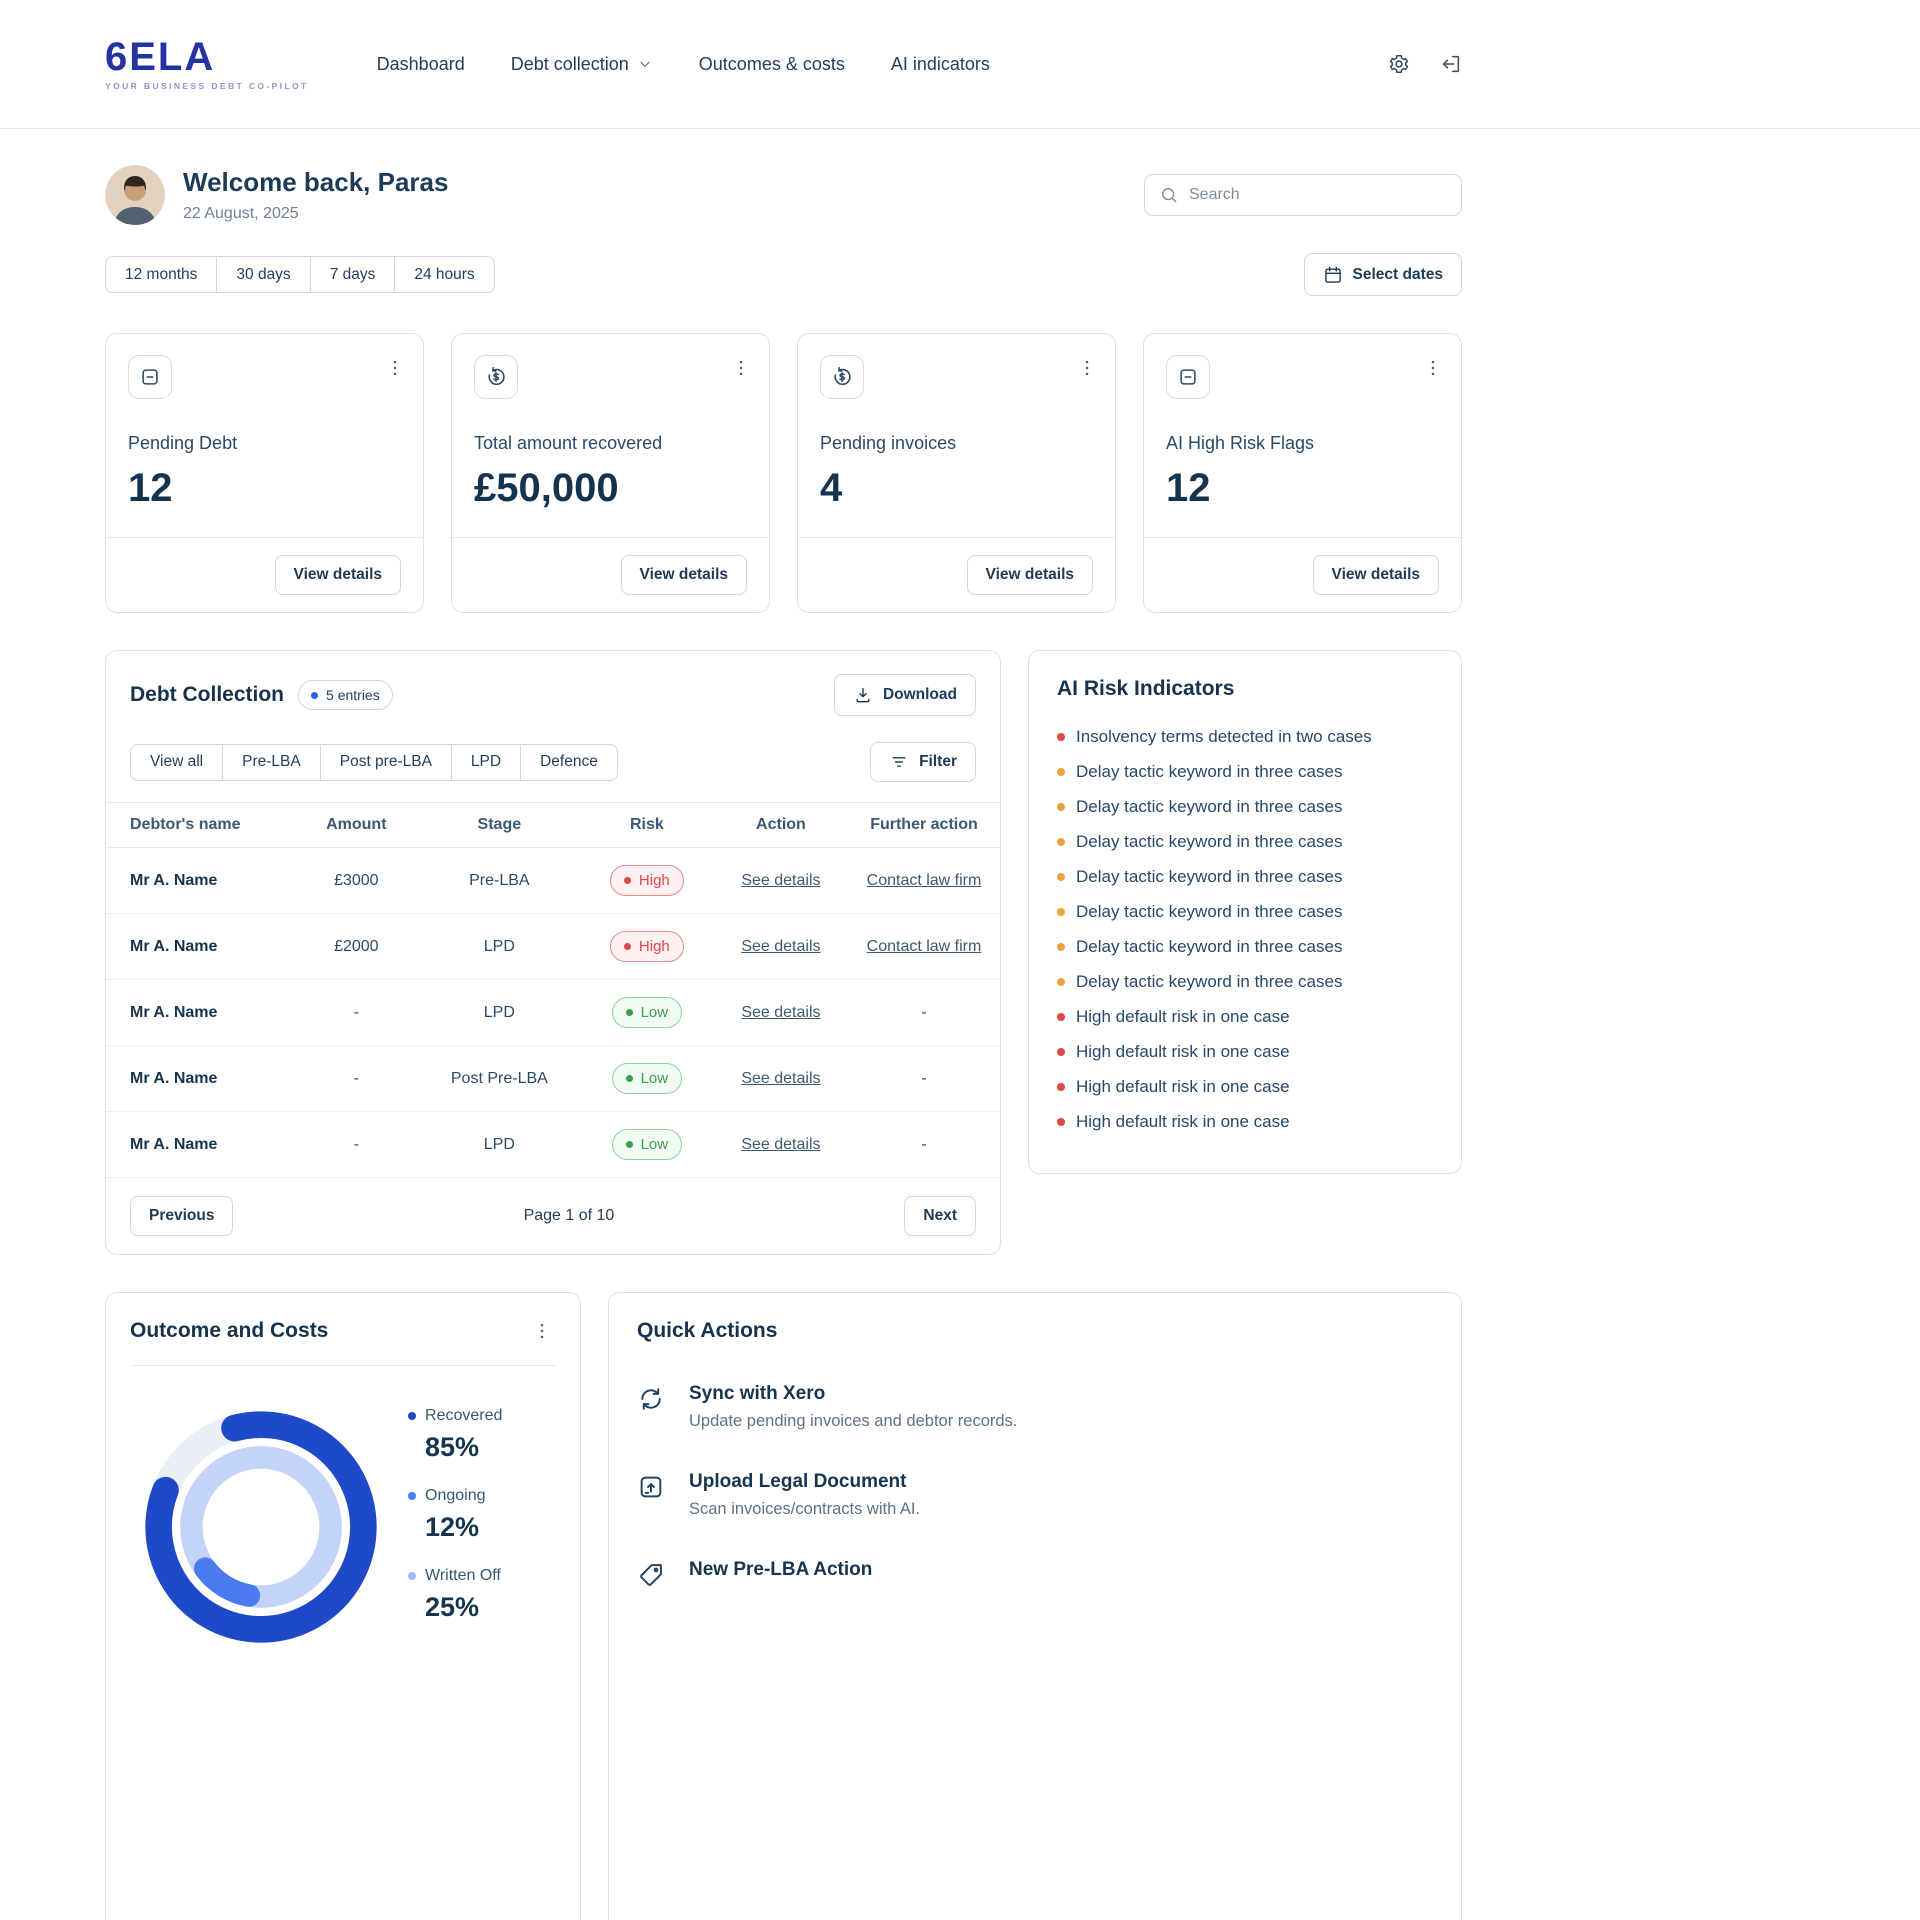 This screenshot has height=1920, width=1920. What do you see at coordinates (568, 443) in the screenshot?
I see `stat-card-label: Total amount recovered` at bounding box center [568, 443].